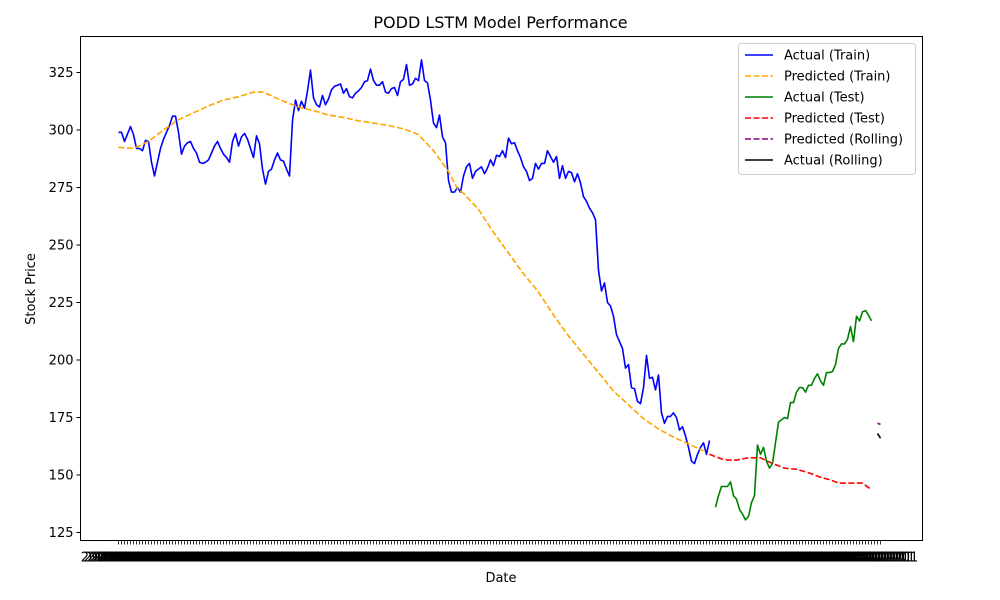  I want to click on y-tick-label-225: 225, so click(61, 303).